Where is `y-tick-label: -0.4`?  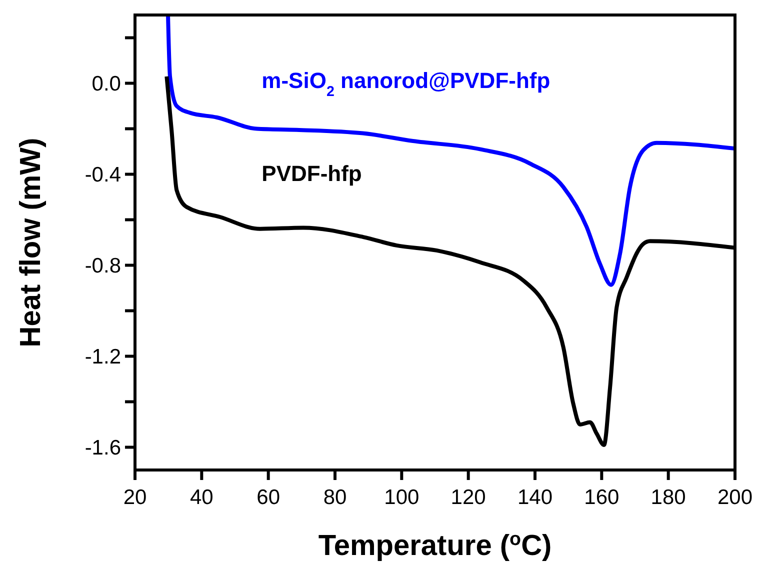 y-tick-label: -0.4 is located at coordinates (103, 175).